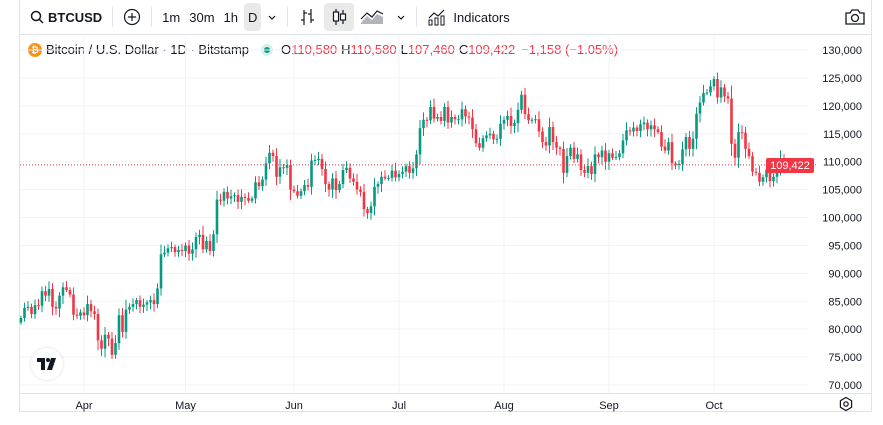 This screenshot has width=883, height=425. I want to click on bar-chart-type-button, so click(307, 17).